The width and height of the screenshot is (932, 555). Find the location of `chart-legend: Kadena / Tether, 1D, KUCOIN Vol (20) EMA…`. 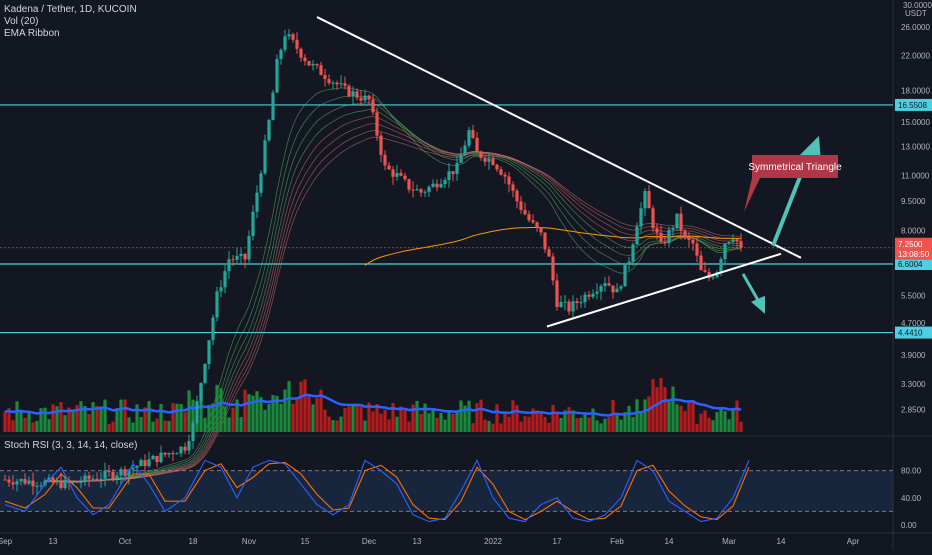

chart-legend: Kadena / Tether, 1D, KUCOIN Vol (20) EMA… is located at coordinates (70, 22).